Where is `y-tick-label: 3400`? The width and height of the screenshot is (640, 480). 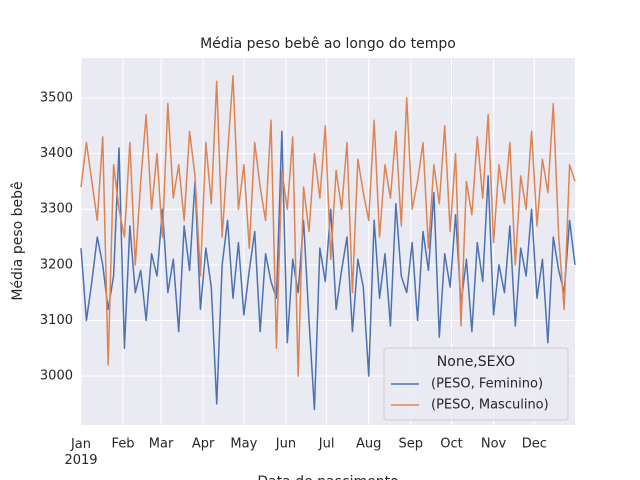 y-tick-label: 3400 is located at coordinates (56, 153).